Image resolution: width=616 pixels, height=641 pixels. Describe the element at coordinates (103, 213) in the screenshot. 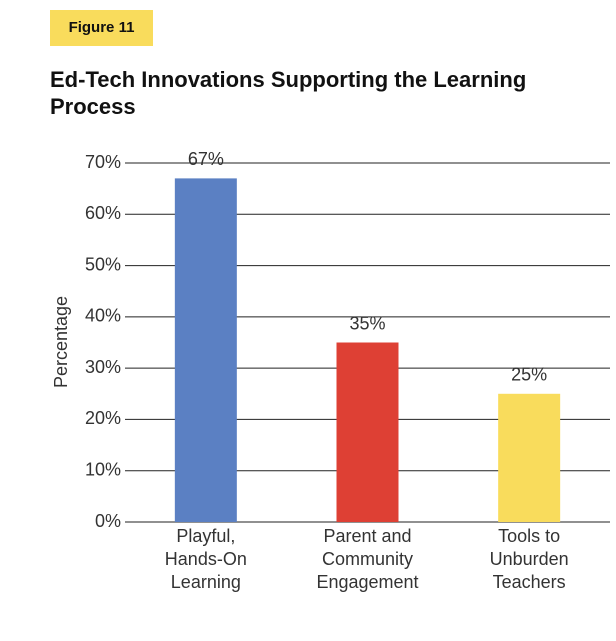

I see `y-tick-label: 60%` at that location.